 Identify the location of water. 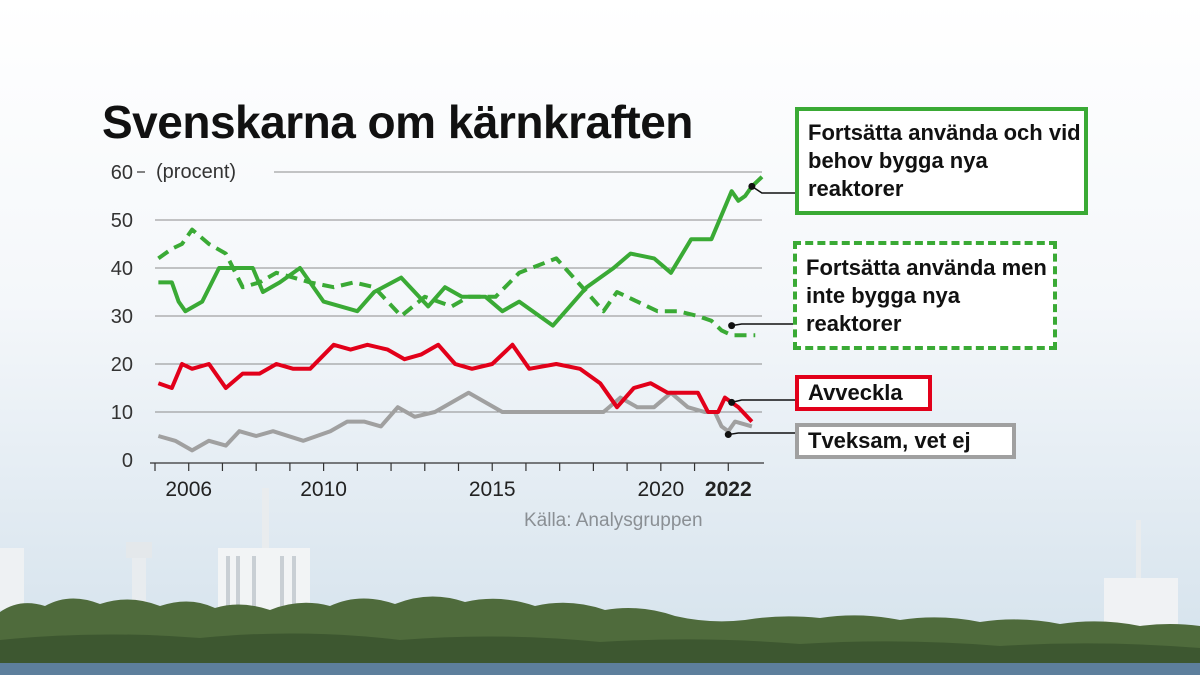
(600, 669).